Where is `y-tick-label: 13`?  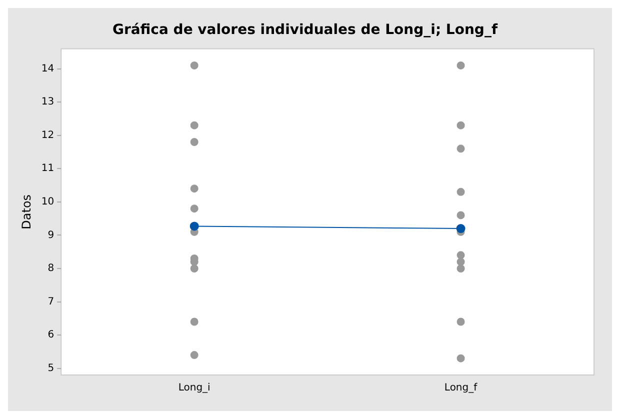
y-tick-label: 13 is located at coordinates (47, 102).